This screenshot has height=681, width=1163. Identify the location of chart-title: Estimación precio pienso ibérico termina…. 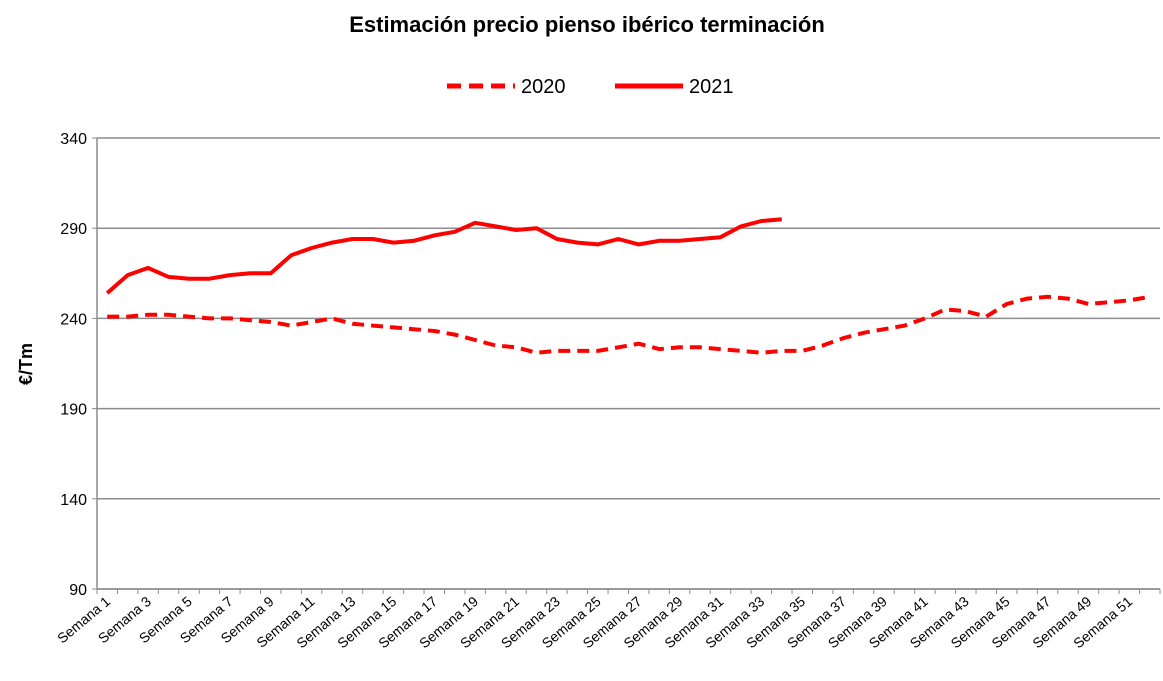
(587, 24).